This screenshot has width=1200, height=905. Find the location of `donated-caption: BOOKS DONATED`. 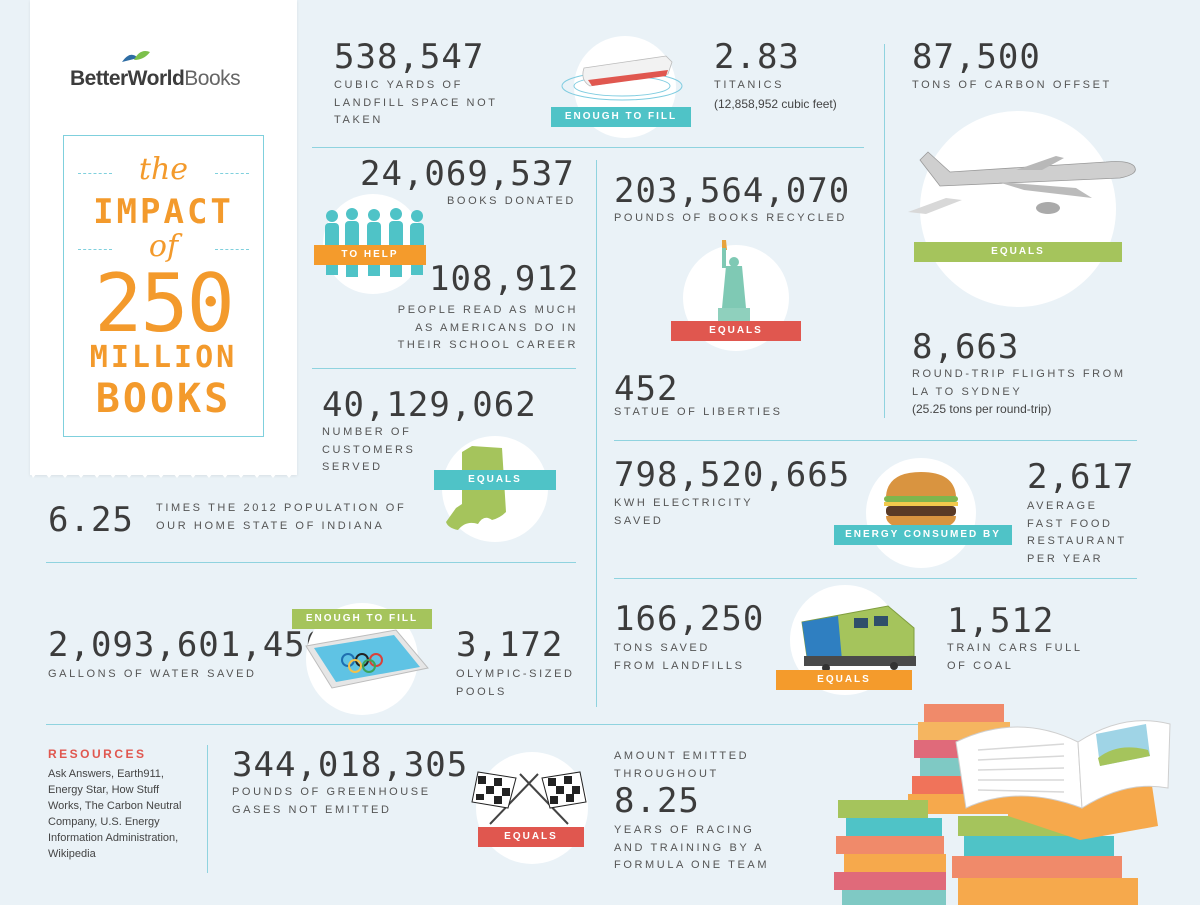

donated-caption: BOOKS DONATED is located at coordinates (511, 201).